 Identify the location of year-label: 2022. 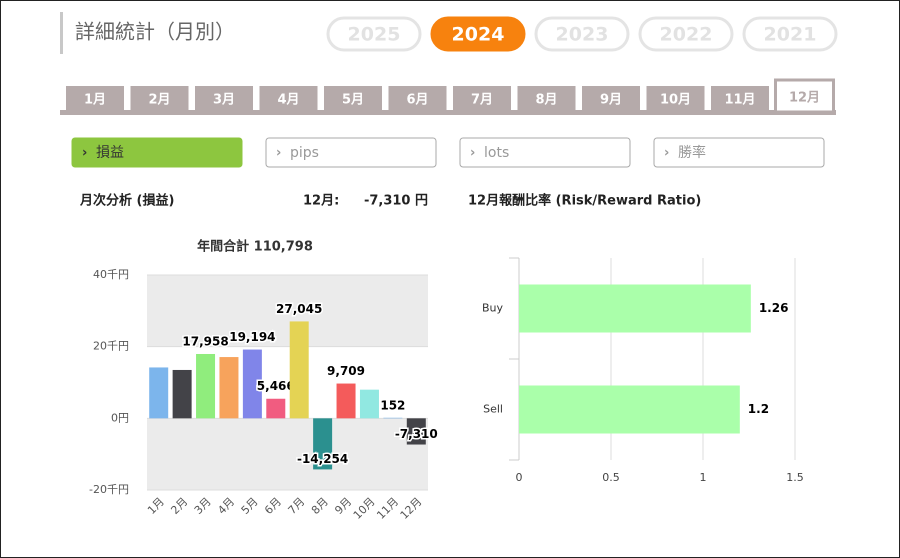
(686, 35).